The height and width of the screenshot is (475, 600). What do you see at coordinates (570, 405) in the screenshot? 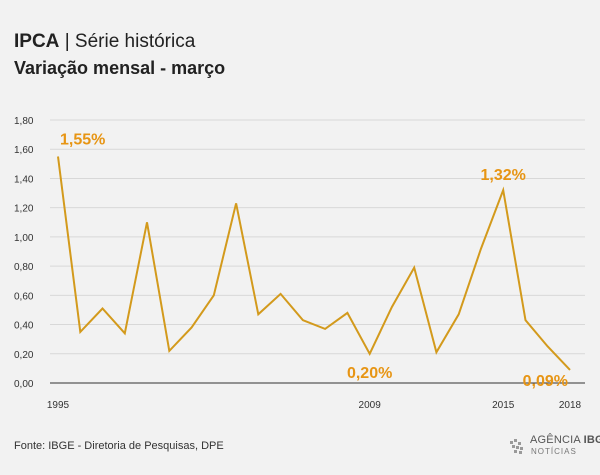
I see `x-tick-label: 2018` at bounding box center [570, 405].